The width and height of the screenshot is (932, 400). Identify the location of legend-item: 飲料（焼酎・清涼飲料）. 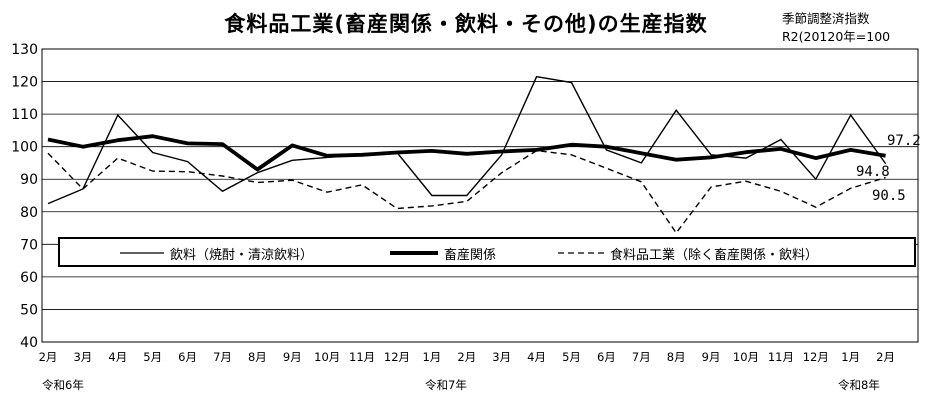
(217, 253).